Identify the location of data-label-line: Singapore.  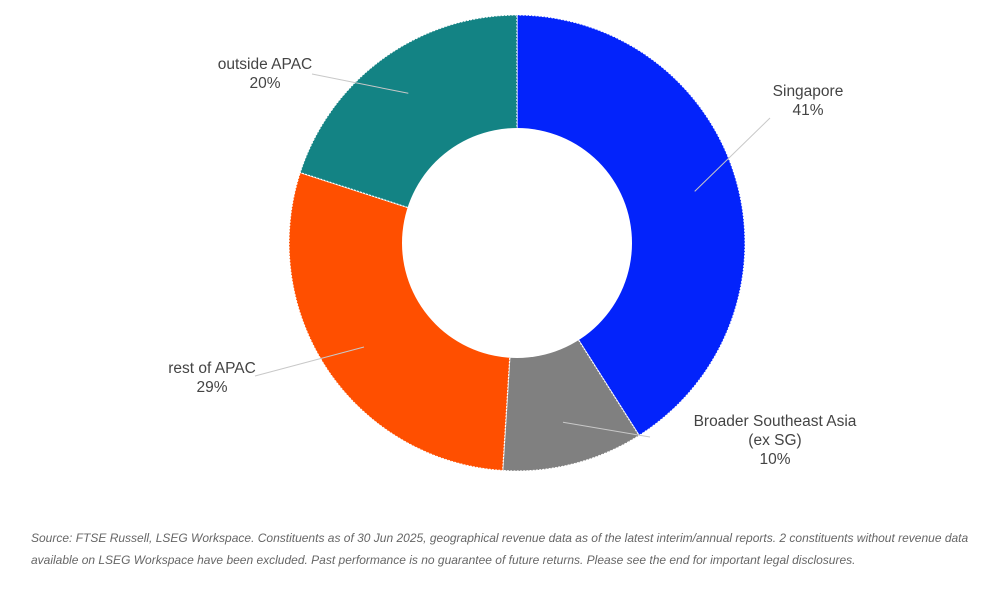
(808, 91).